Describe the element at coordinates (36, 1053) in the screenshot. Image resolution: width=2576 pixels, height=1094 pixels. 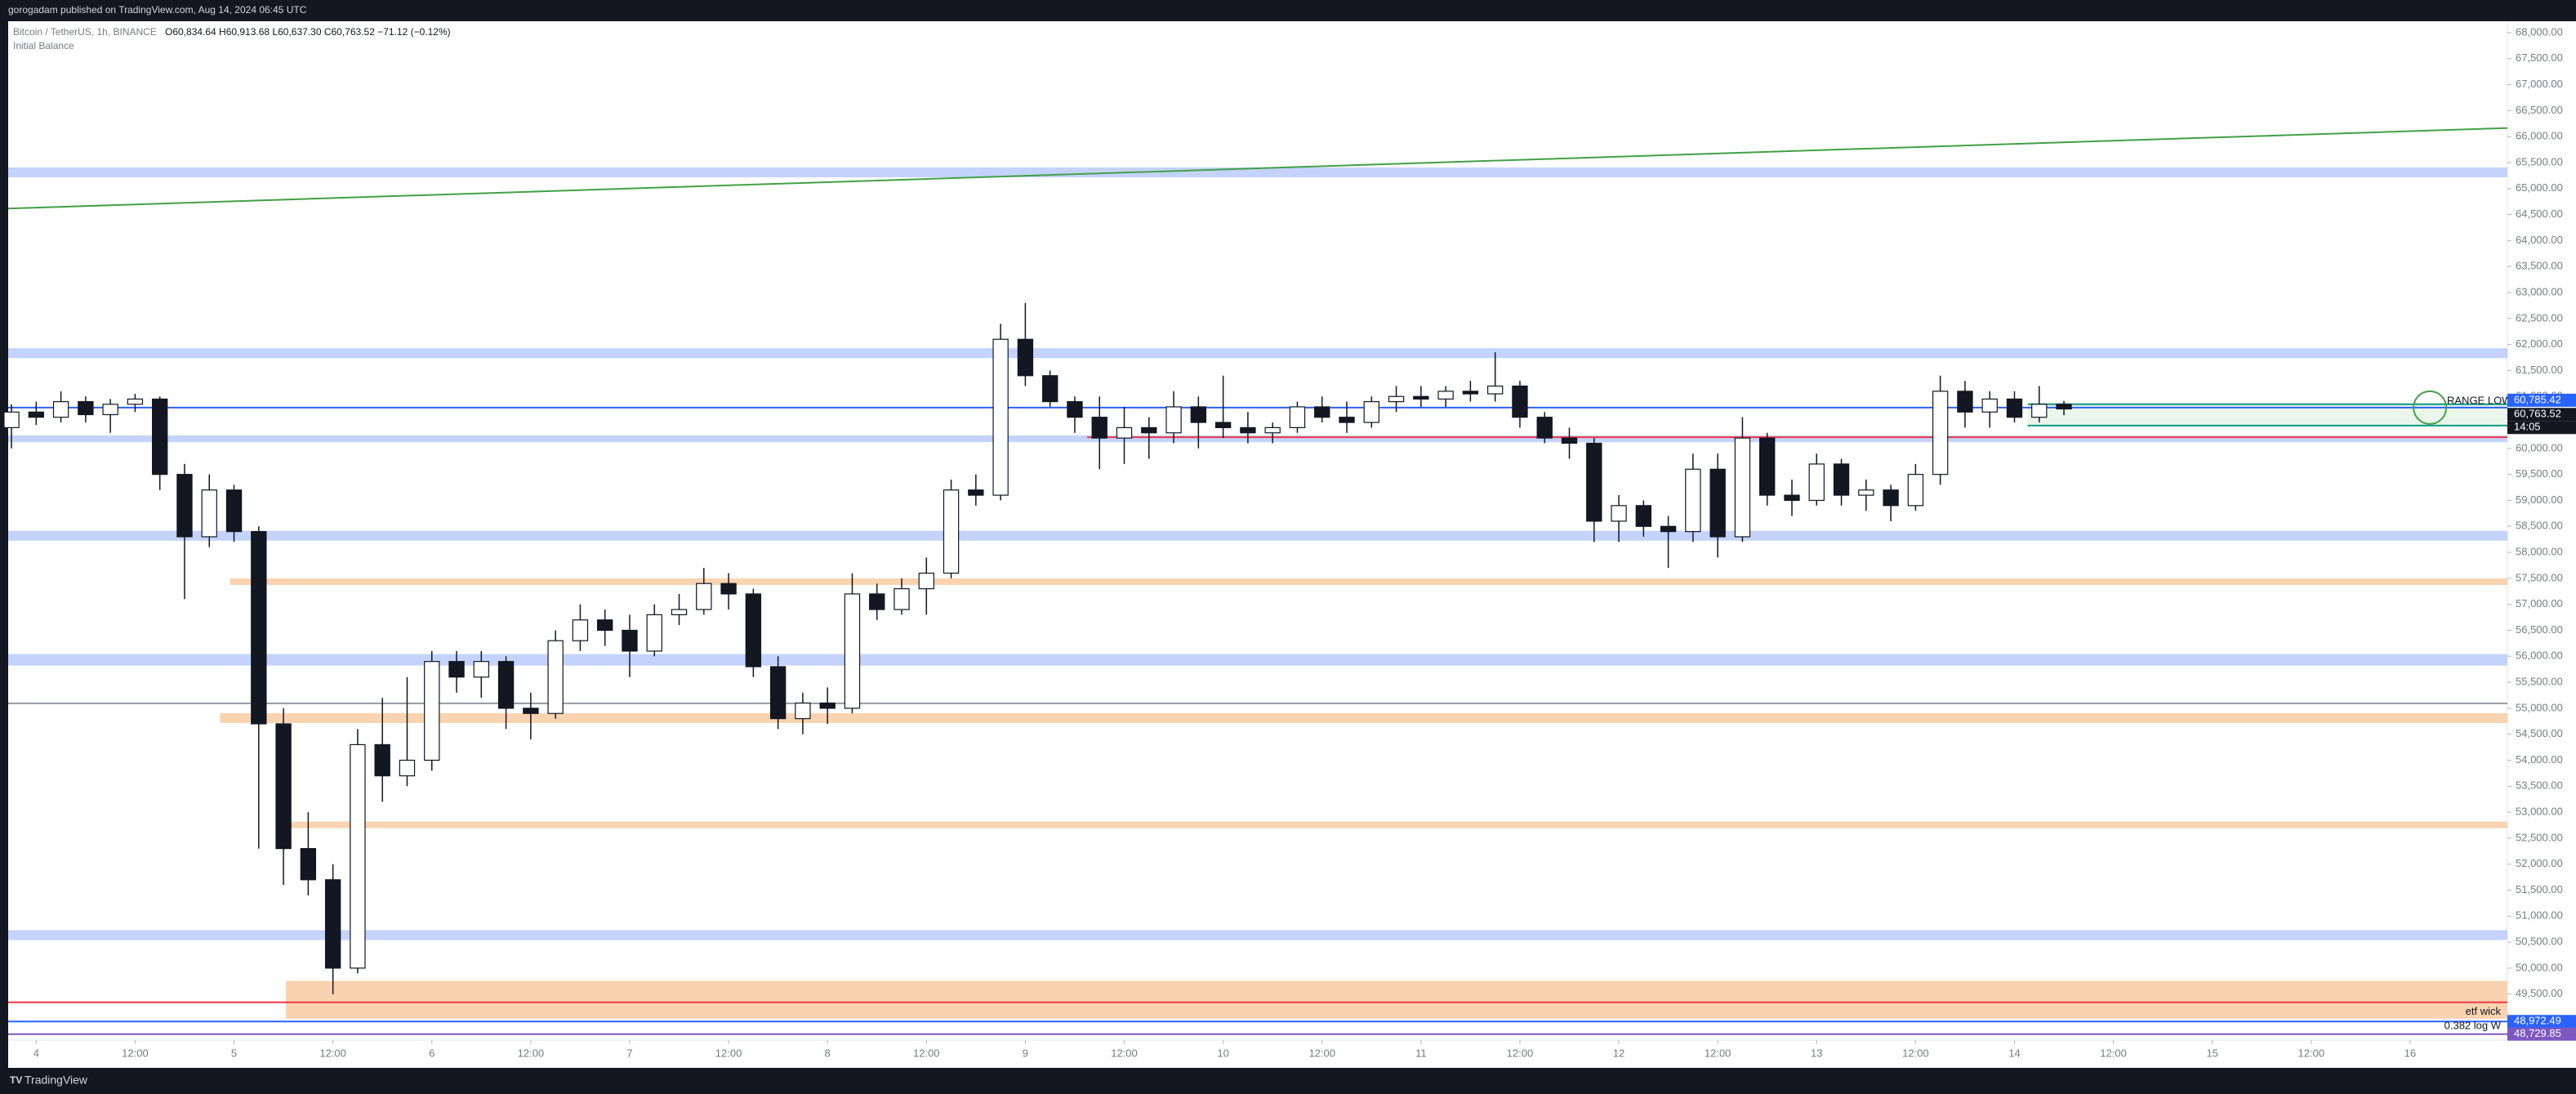
I see `x-tick-label: 4` at that location.